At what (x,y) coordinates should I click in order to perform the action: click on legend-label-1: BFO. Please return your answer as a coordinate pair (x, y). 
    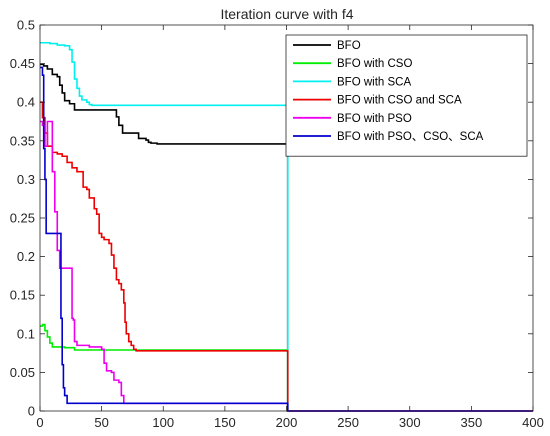
    Looking at the image, I should click on (349, 46).